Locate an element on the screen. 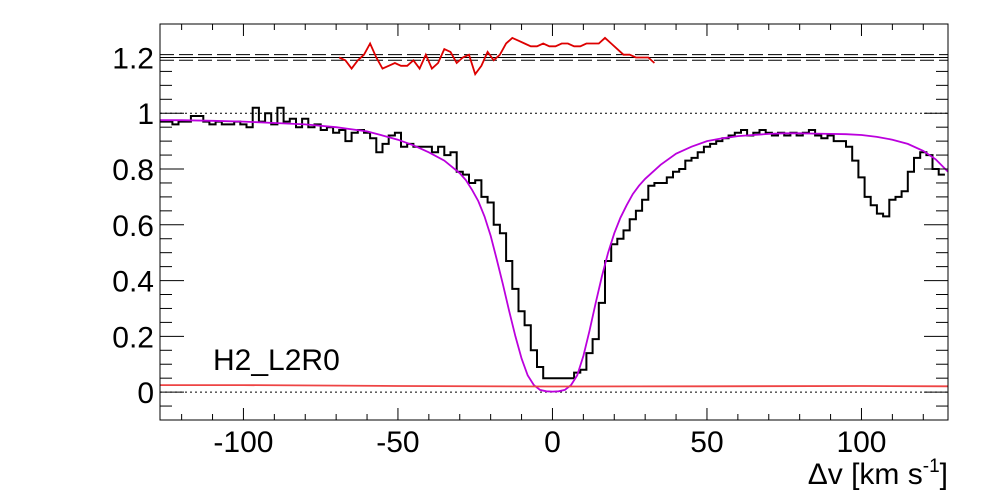 The width and height of the screenshot is (998, 499). y-tick-label: 0.4 is located at coordinates (133, 282).